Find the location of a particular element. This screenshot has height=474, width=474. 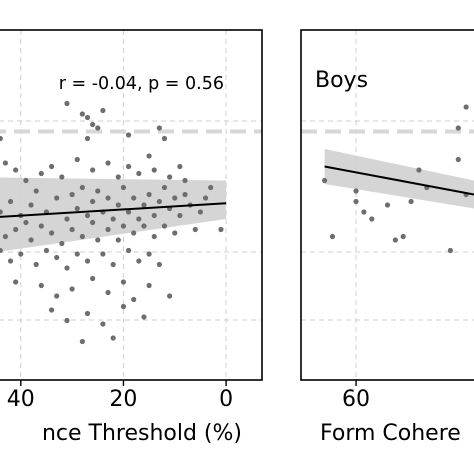

left-regression-line is located at coordinates (113, 210).